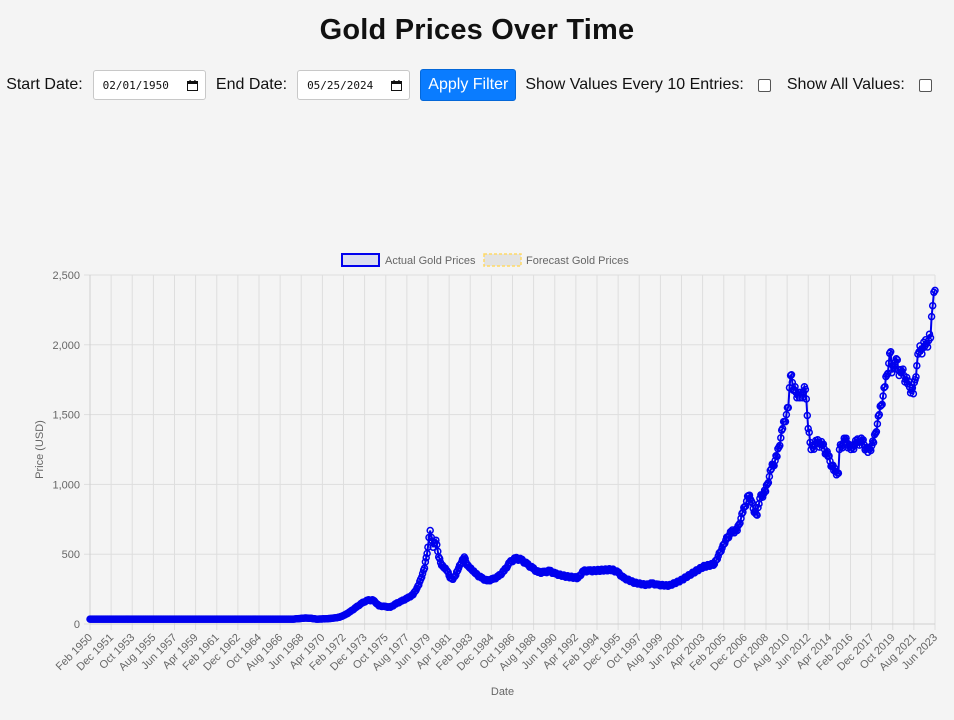 This screenshot has height=720, width=954. I want to click on y-tick-label: 2,000, so click(66, 346).